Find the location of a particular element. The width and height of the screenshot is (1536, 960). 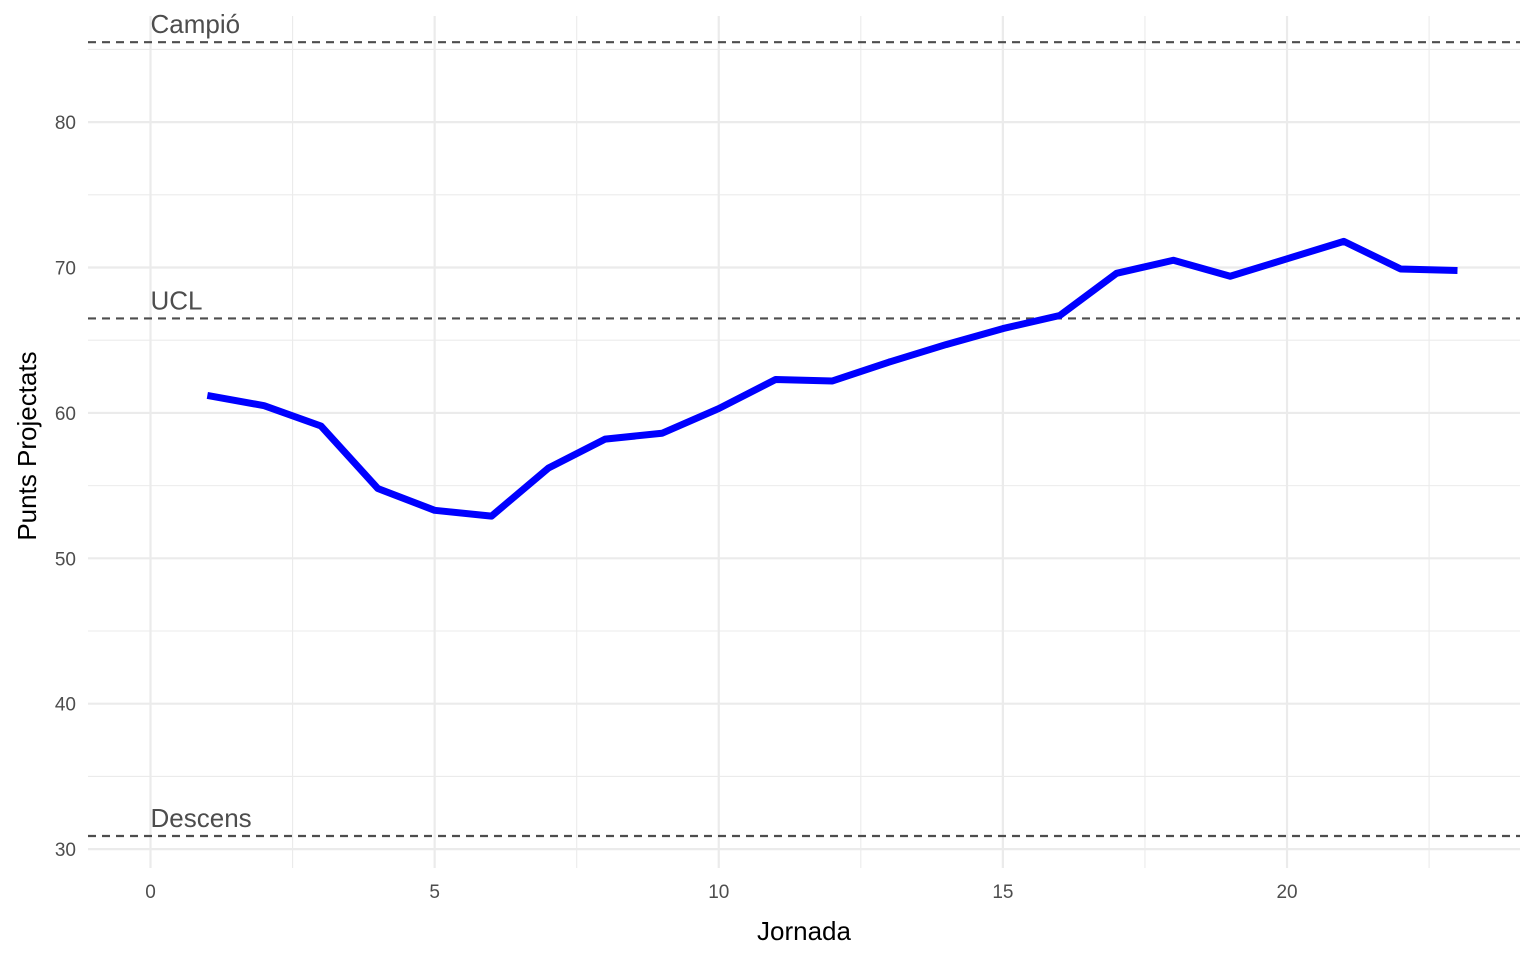

y-tick-label: 30 is located at coordinates (65, 850).